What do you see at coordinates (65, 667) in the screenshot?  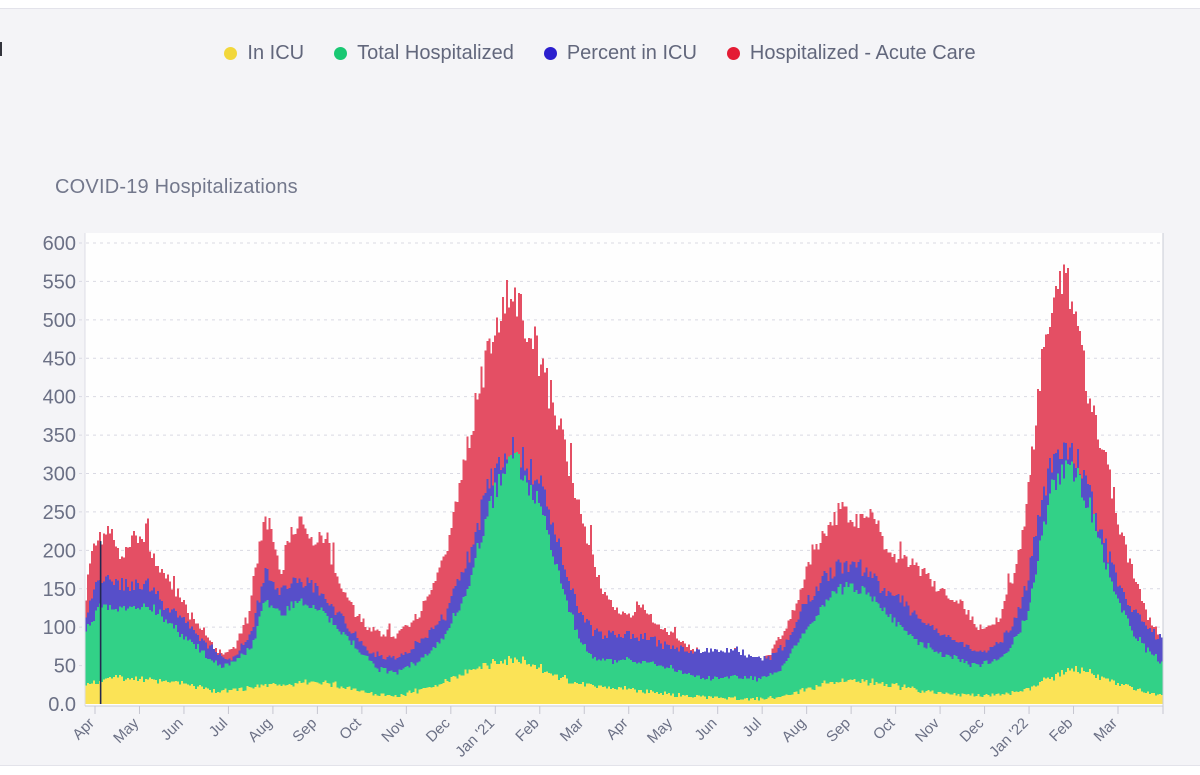 I see `y-axis-label: 50` at bounding box center [65, 667].